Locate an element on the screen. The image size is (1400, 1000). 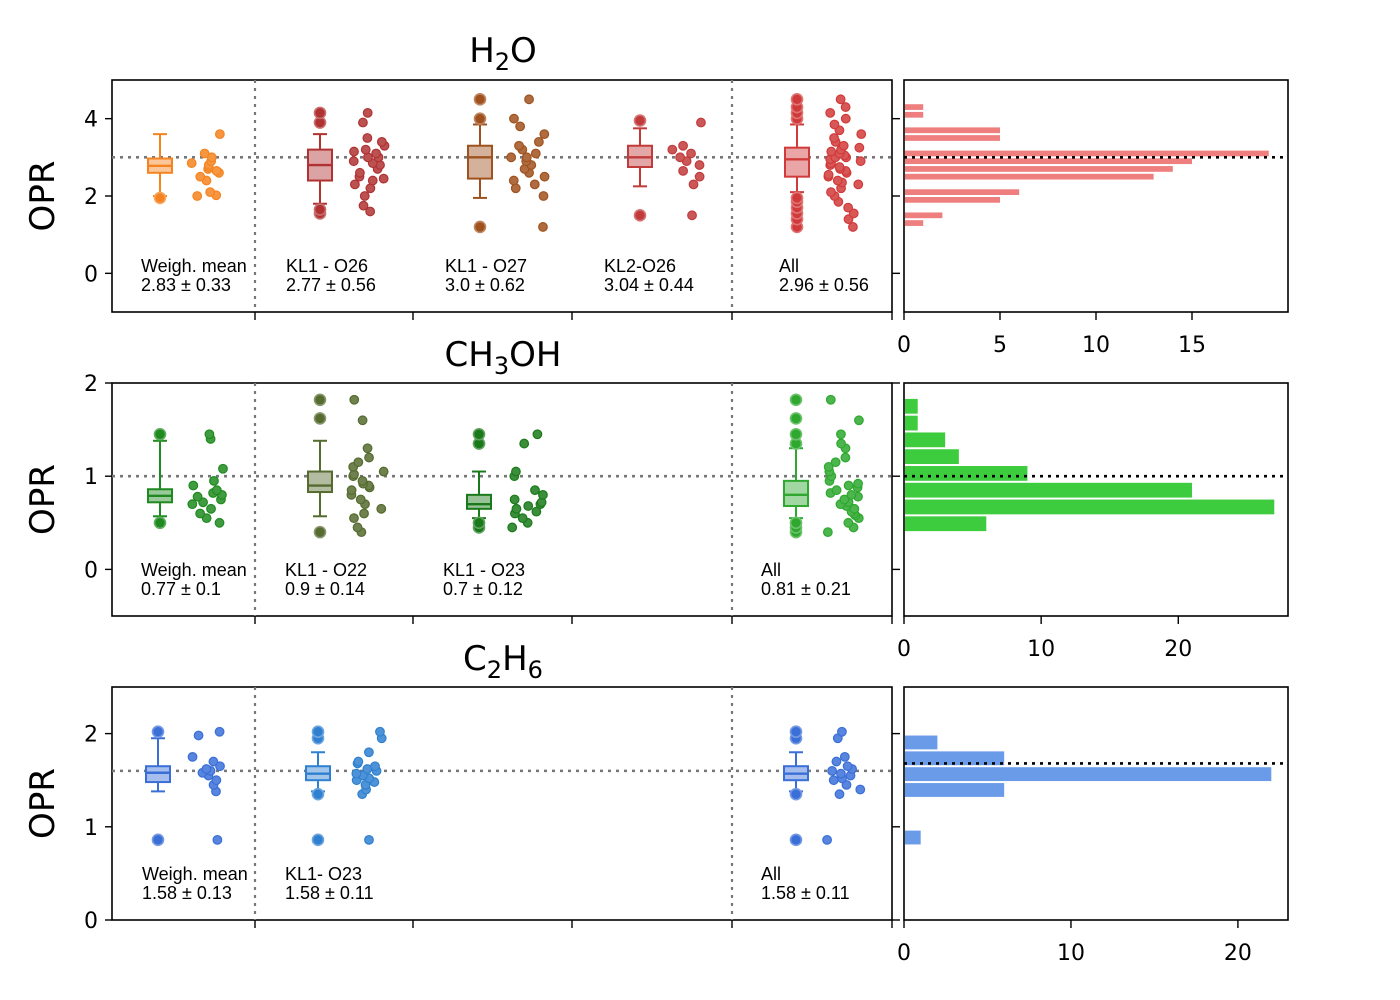
group-label: All is located at coordinates (789, 266).